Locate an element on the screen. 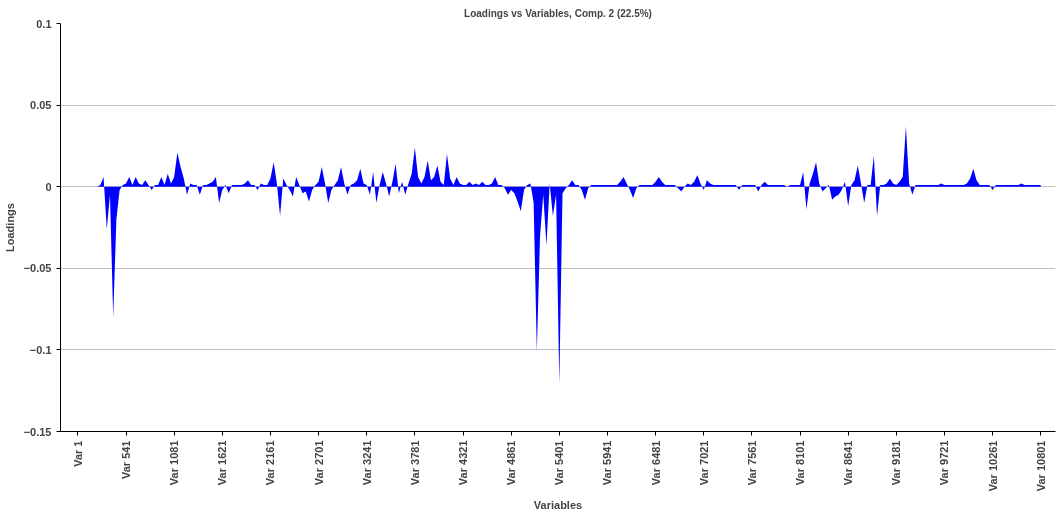 The height and width of the screenshot is (514, 1061). x-tick-label: Var 541 is located at coordinates (126, 460).